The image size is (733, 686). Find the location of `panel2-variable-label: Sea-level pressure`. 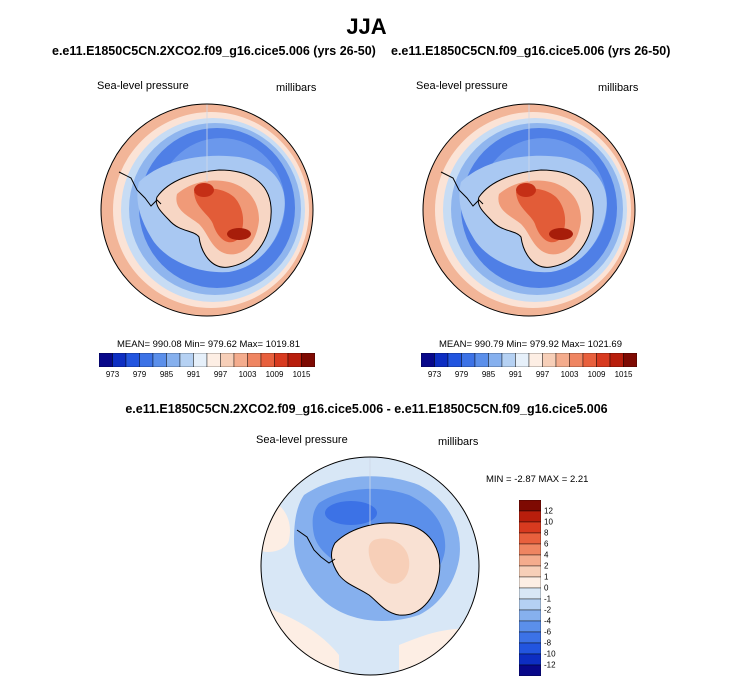

panel2-variable-label: Sea-level pressure is located at coordinates (462, 86).